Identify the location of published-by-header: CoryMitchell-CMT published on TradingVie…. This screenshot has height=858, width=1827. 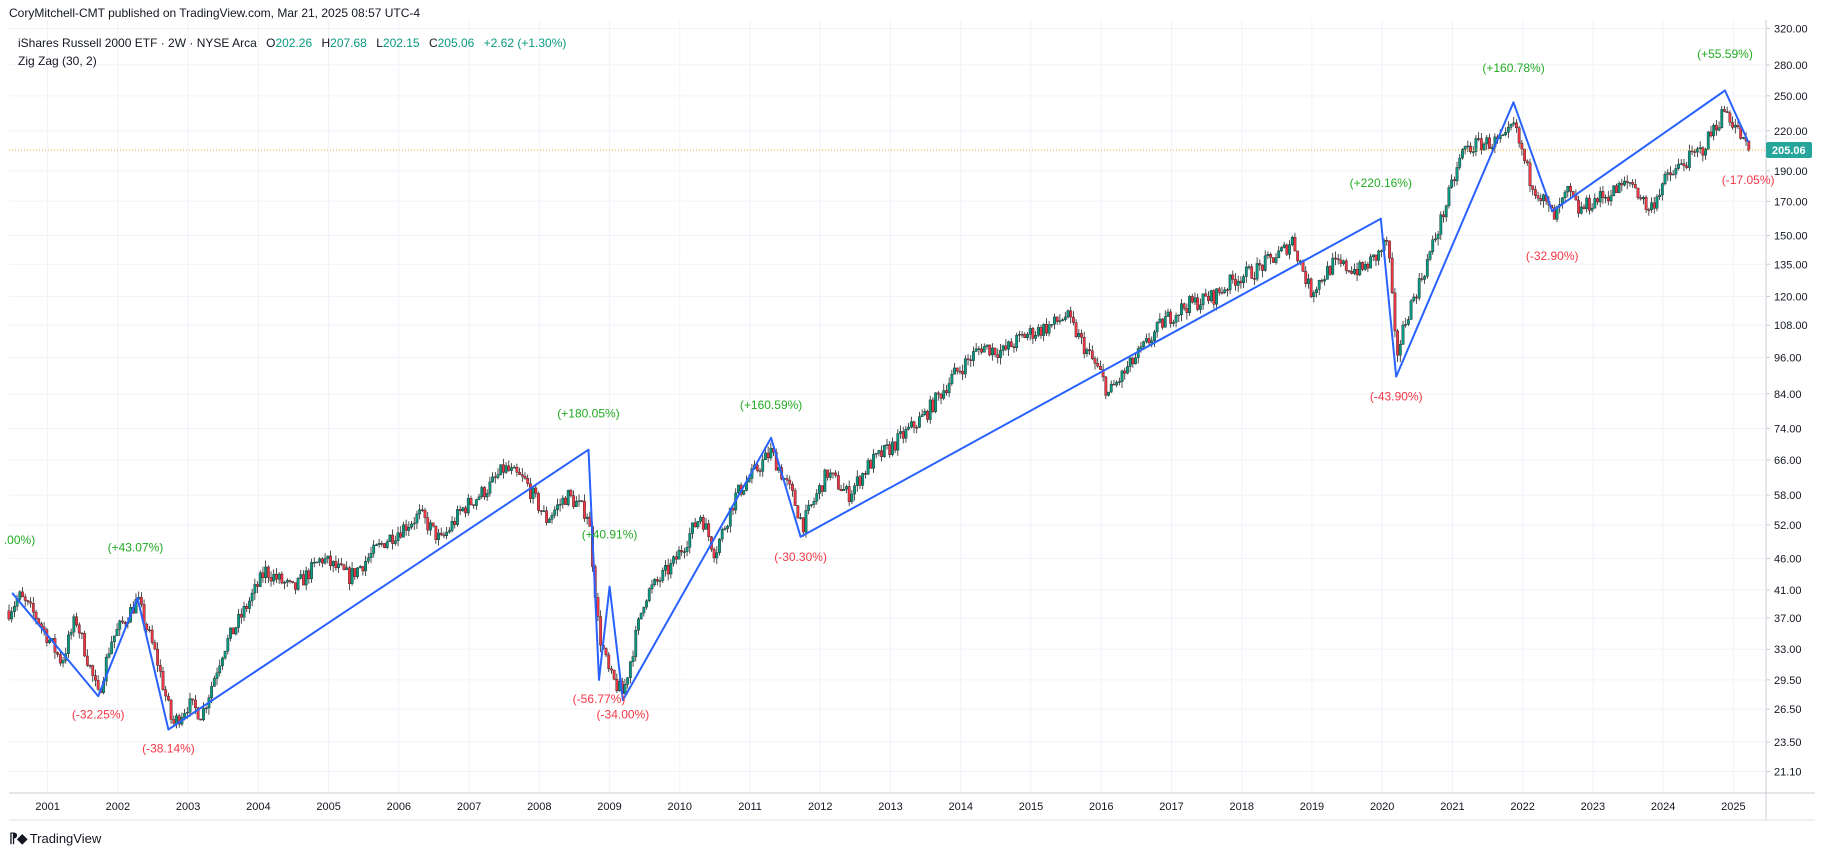
(215, 13).